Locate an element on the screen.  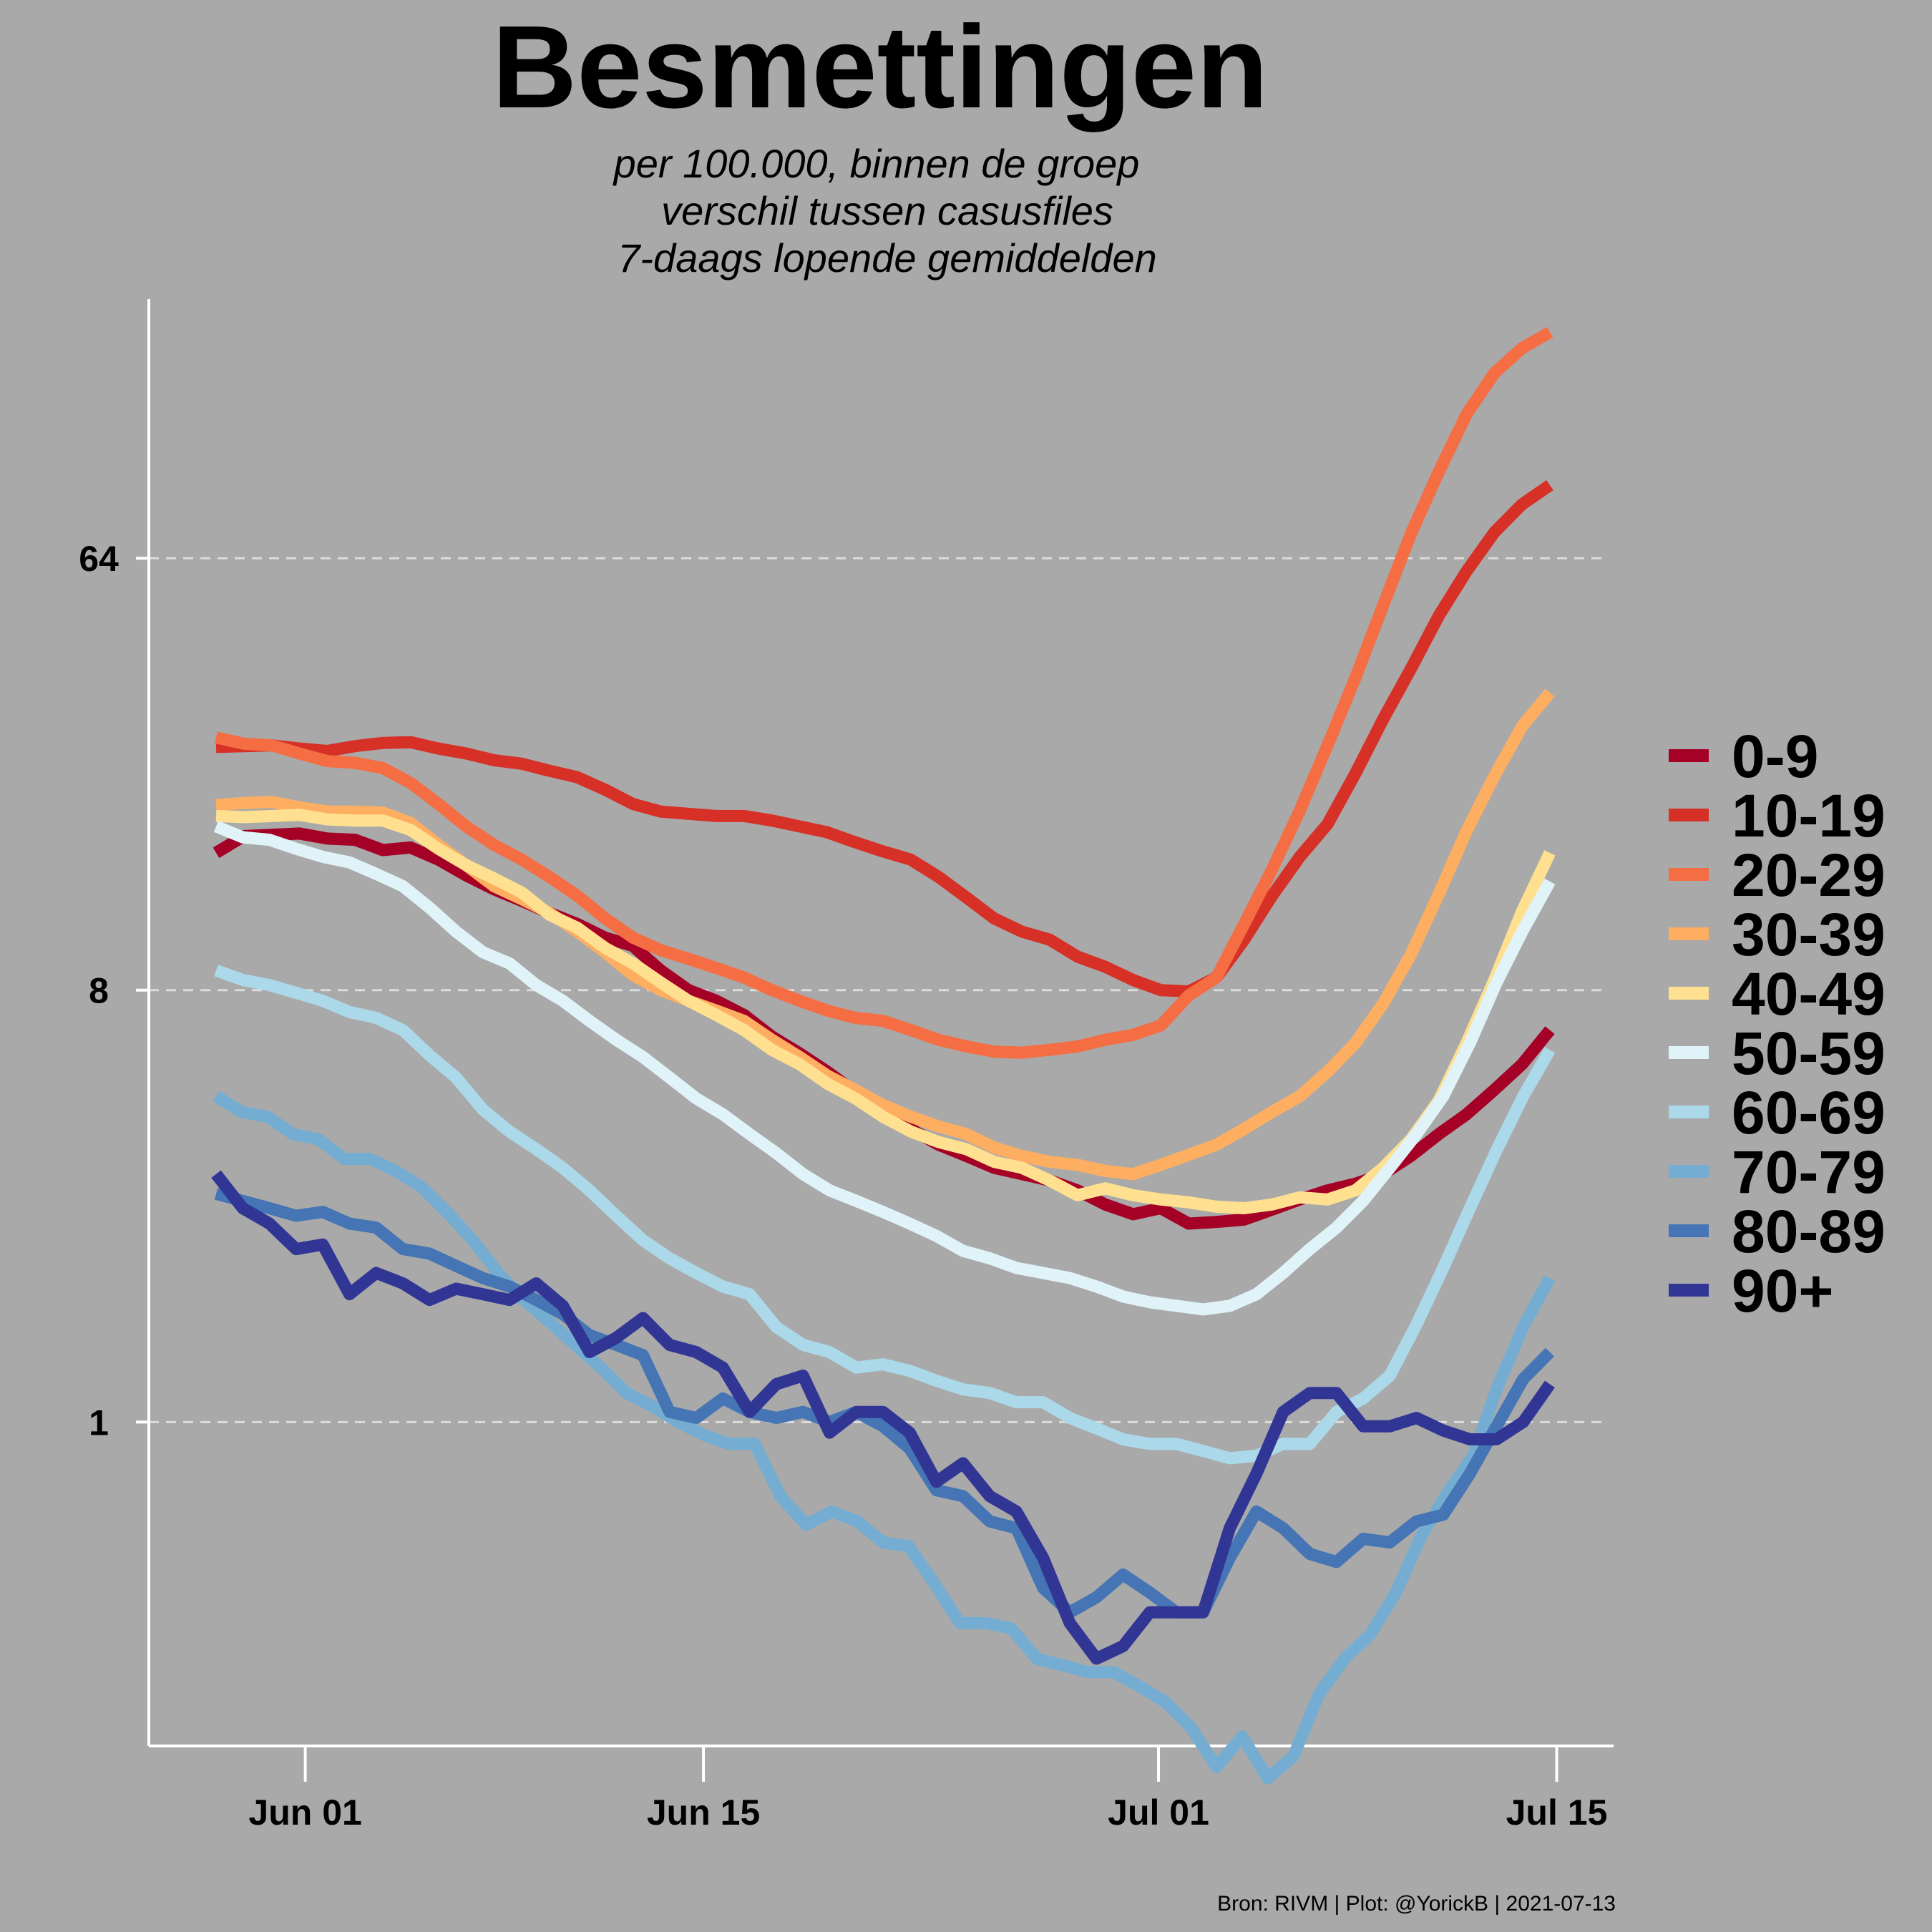
x-tick-label-0: Jun 01 is located at coordinates (304, 1813).